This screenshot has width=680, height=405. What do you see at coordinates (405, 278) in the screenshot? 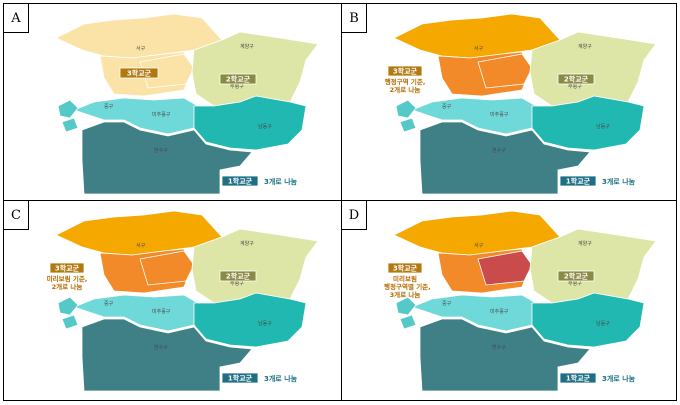
I see `group3-note-line: 미리보림` at bounding box center [405, 278].